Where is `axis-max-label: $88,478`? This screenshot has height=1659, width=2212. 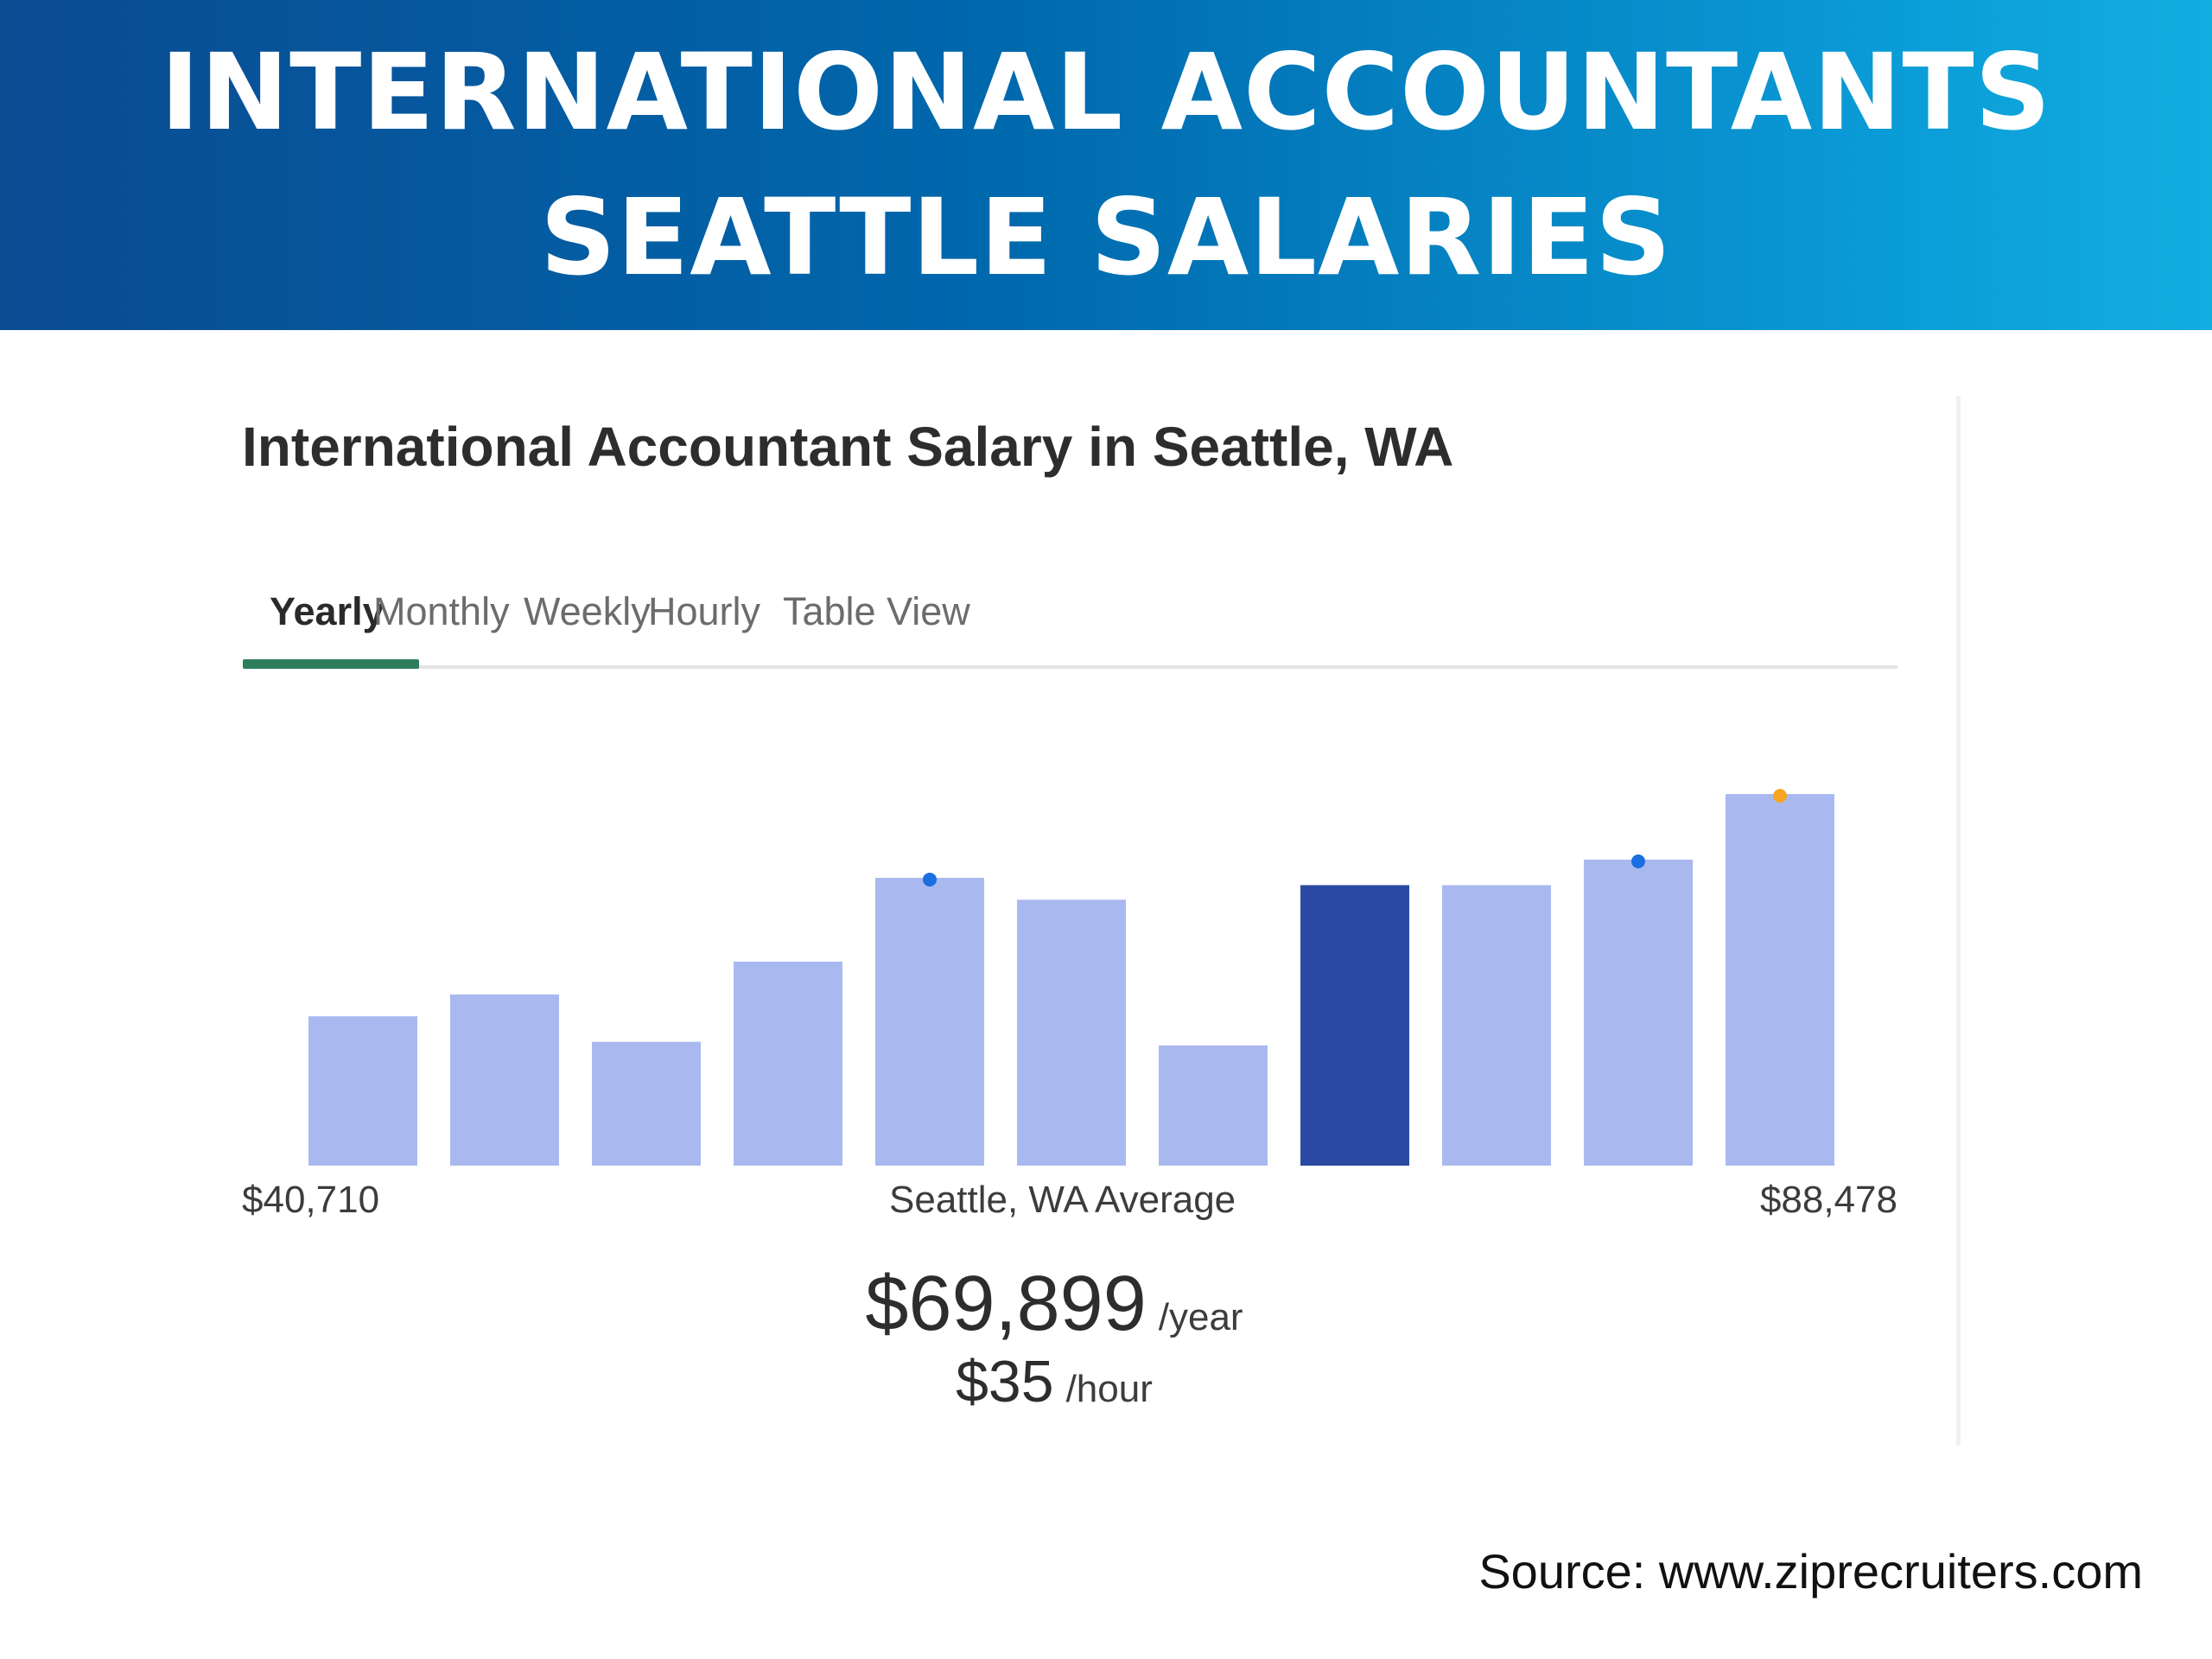 axis-max-label: $88,478 is located at coordinates (1828, 1200).